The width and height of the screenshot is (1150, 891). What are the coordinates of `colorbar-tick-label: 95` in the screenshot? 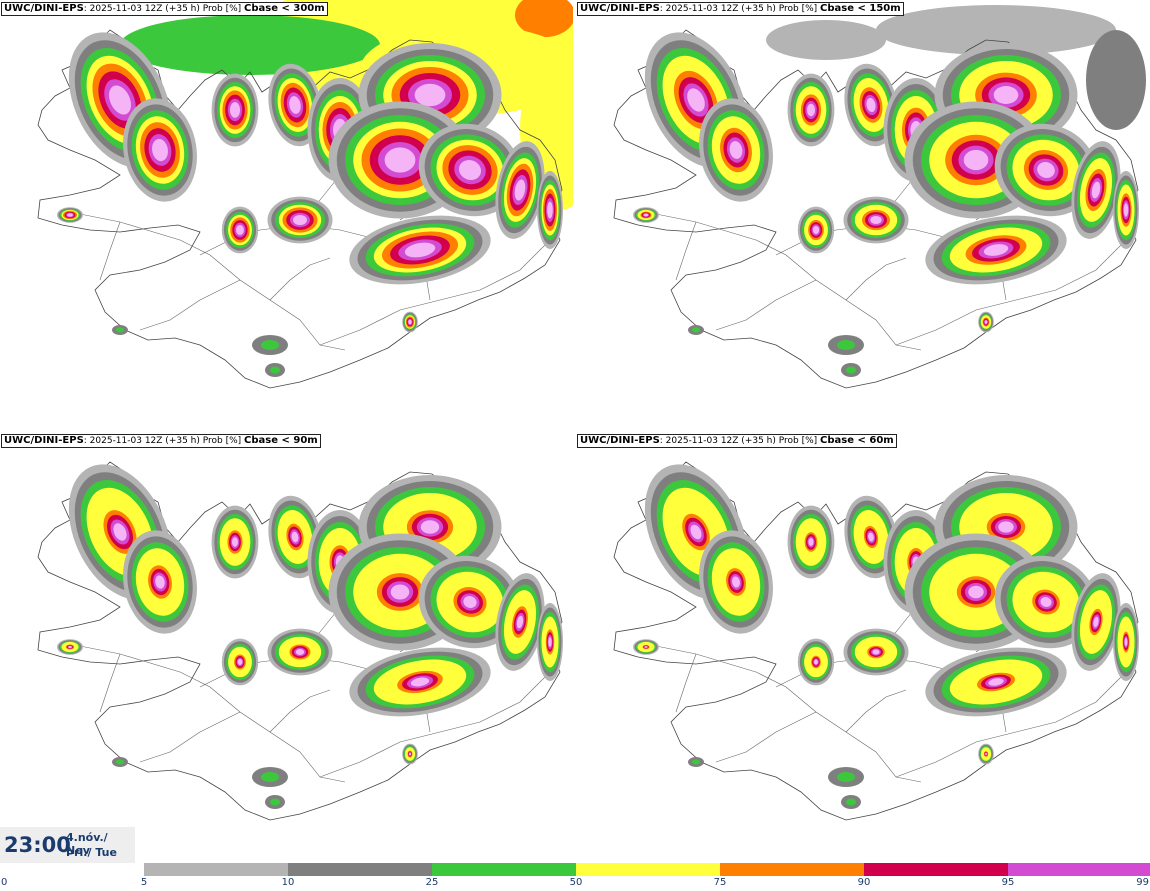 It's located at (1008, 882).